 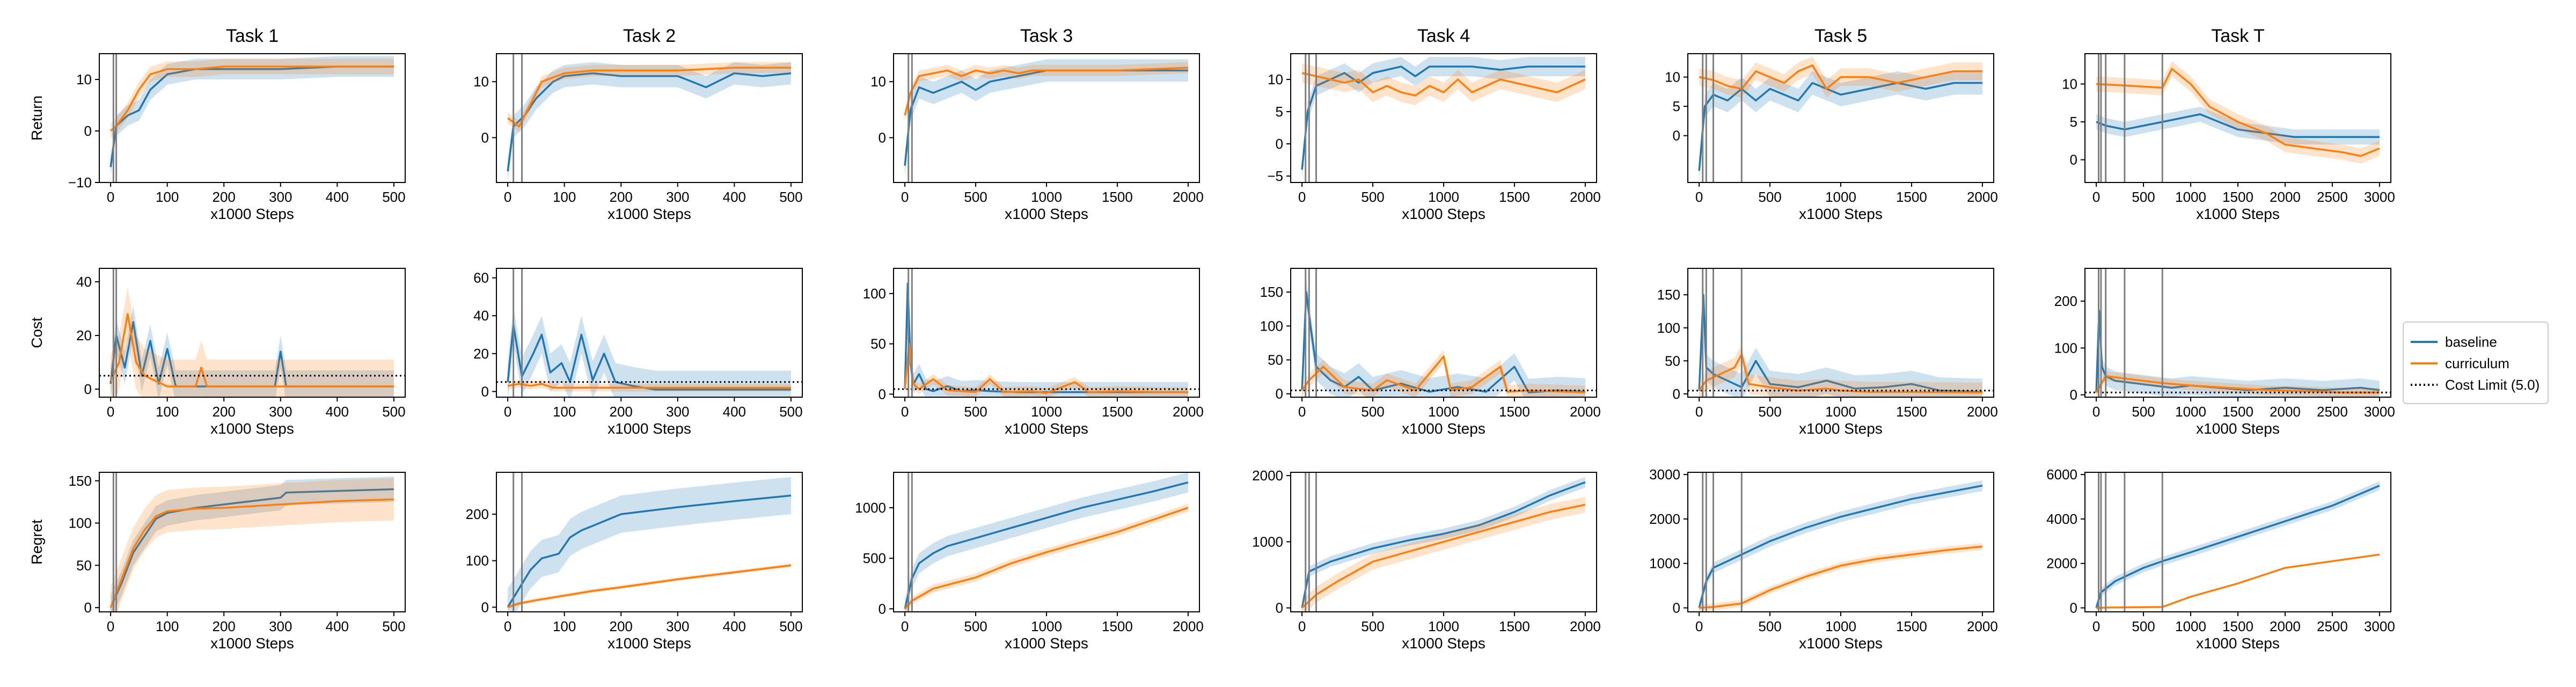 I want to click on subplot: 0 500 1000 1500 2000 x1000 Steps 0 1000 2000, so click(x=1426, y=559).